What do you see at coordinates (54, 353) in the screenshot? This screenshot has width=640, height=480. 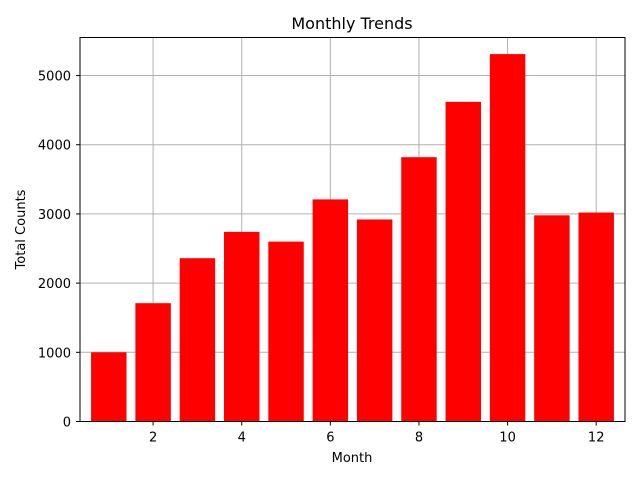 I see `y-tick-label: 1000` at bounding box center [54, 353].